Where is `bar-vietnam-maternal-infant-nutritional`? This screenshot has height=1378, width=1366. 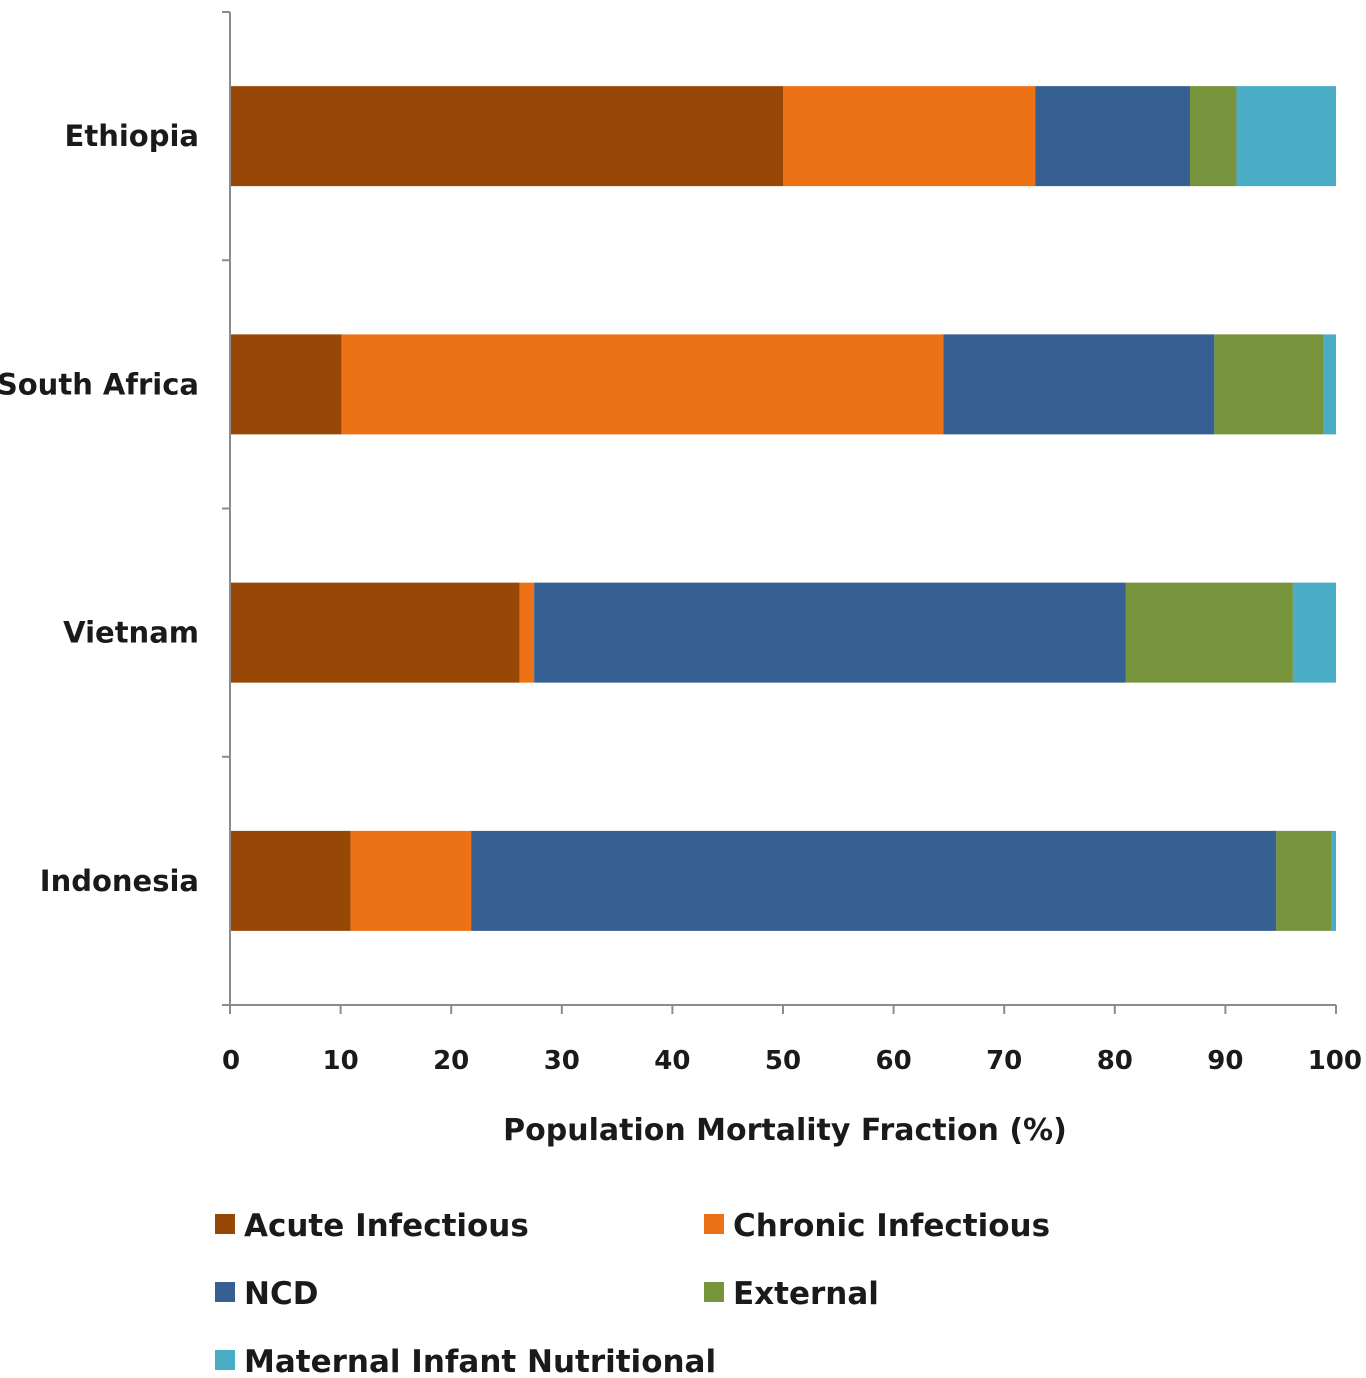 bar-vietnam-maternal-infant-nutritional is located at coordinates (1314, 632).